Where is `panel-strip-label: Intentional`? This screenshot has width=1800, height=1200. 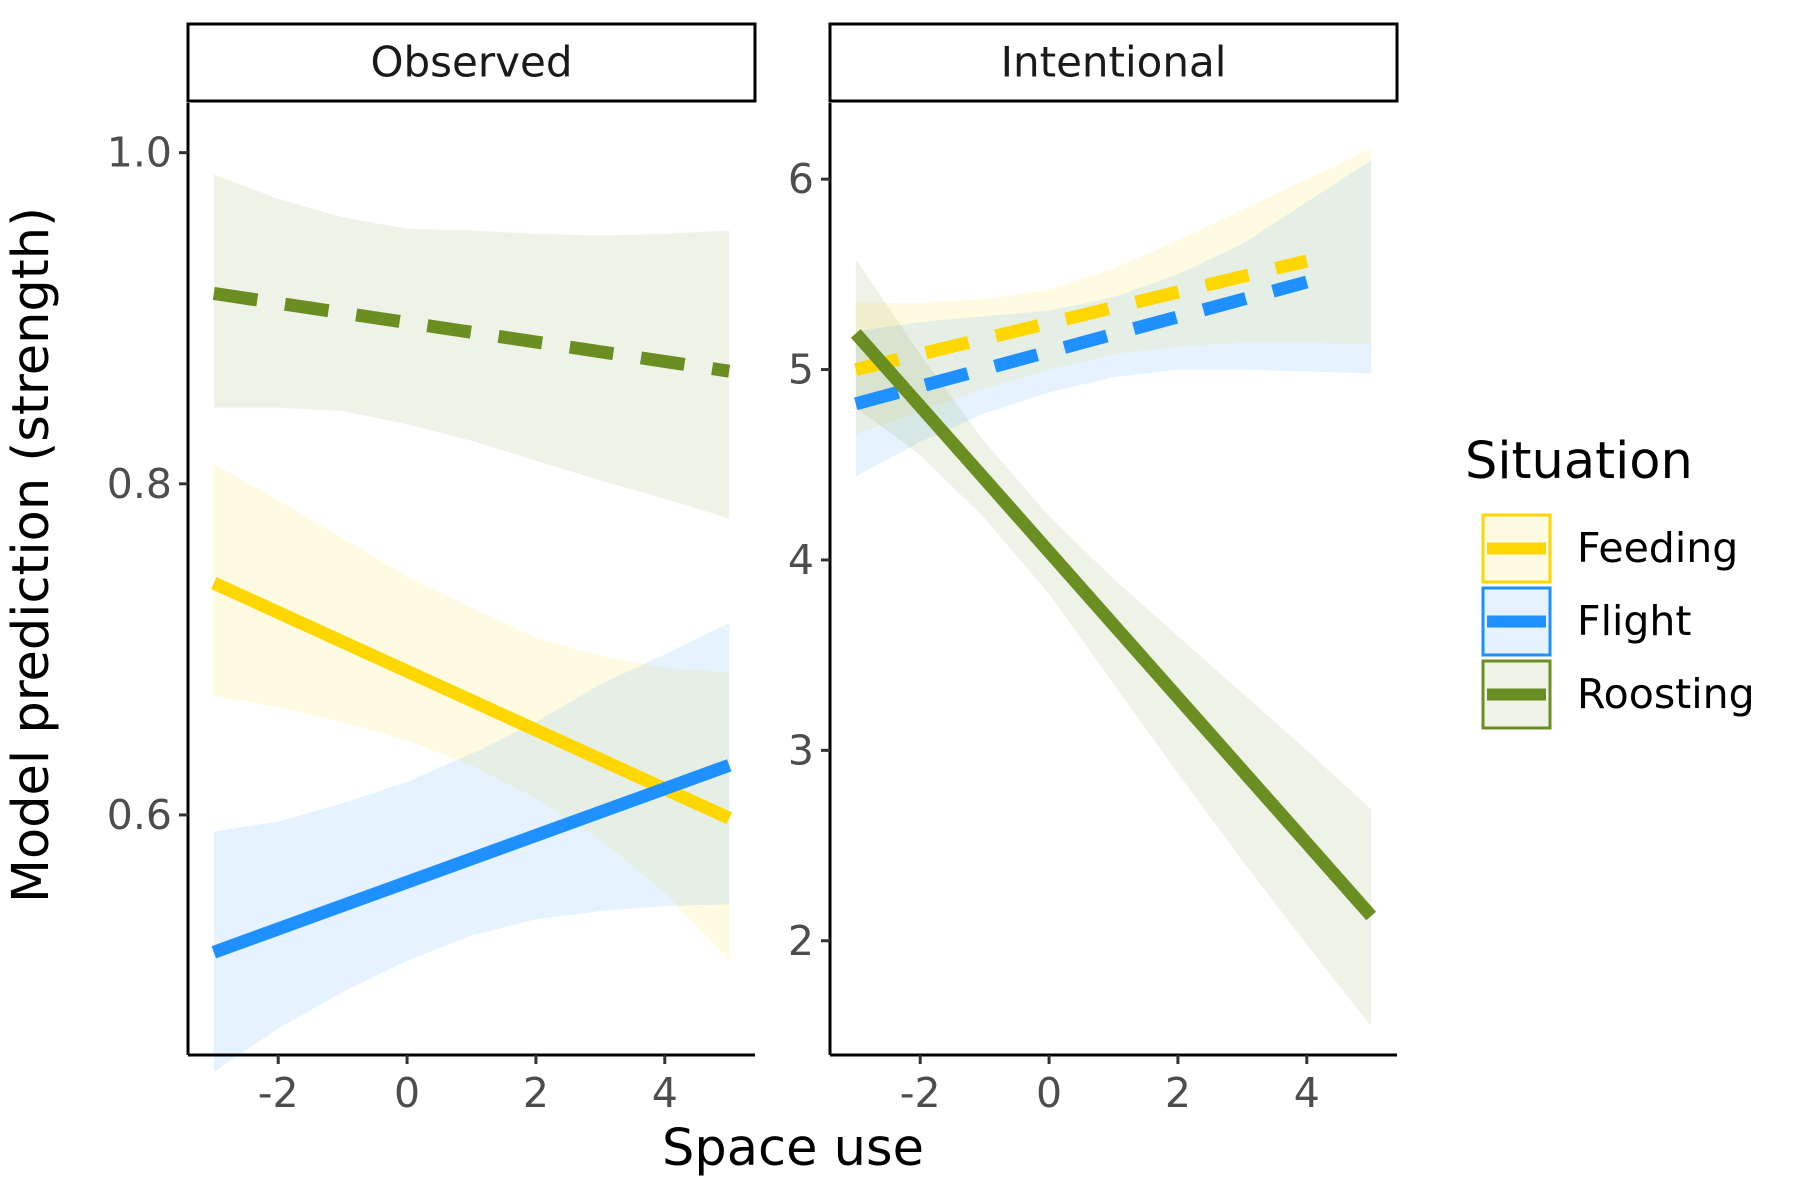
panel-strip-label: Intentional is located at coordinates (1114, 62).